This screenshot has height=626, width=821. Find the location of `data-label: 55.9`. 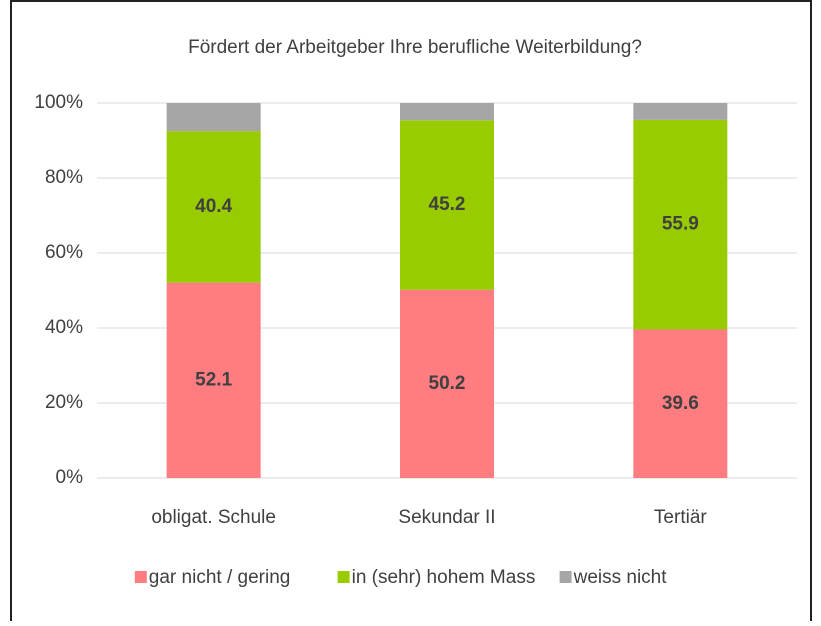

data-label: 55.9 is located at coordinates (680, 224).